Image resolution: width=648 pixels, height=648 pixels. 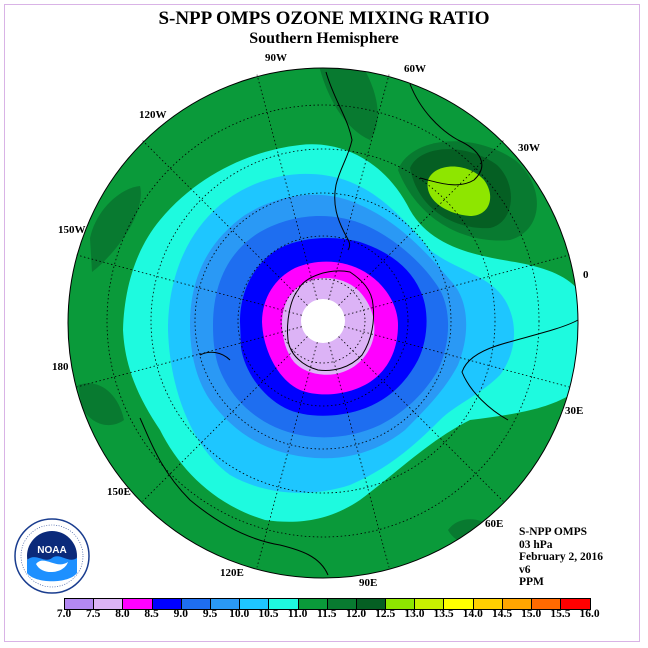 What do you see at coordinates (115, 229) in the screenshot?
I see `band-11-5-patch-left` at bounding box center [115, 229].